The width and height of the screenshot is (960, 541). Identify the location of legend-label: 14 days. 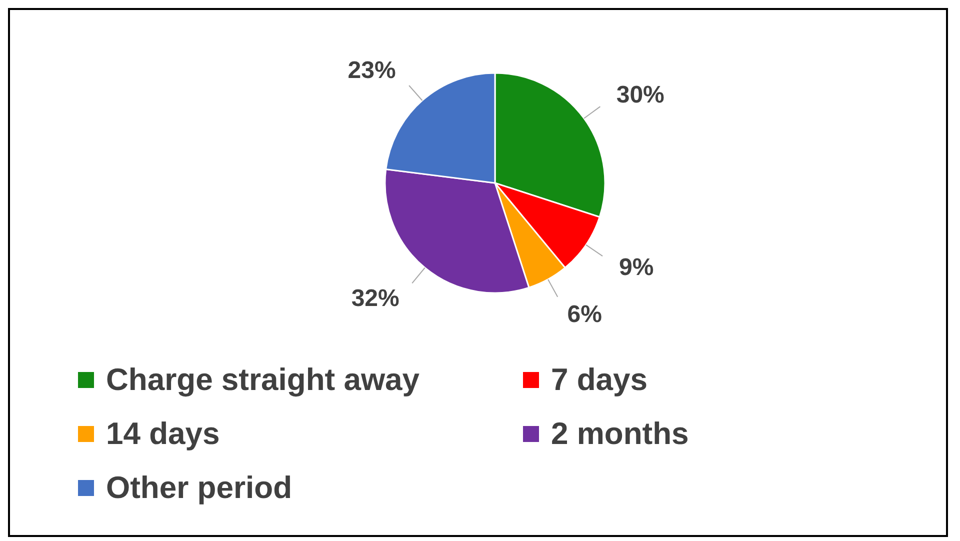
(163, 434).